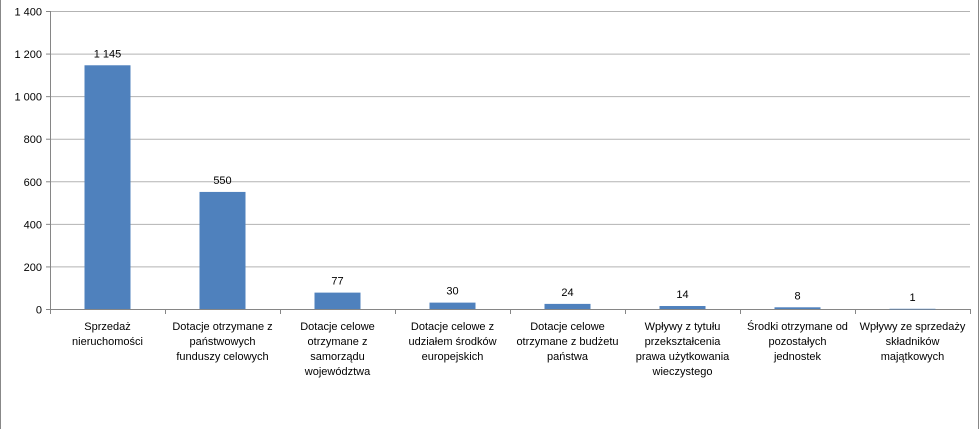 The height and width of the screenshot is (430, 980). I want to click on category-label-line: państwowych, so click(222, 342).